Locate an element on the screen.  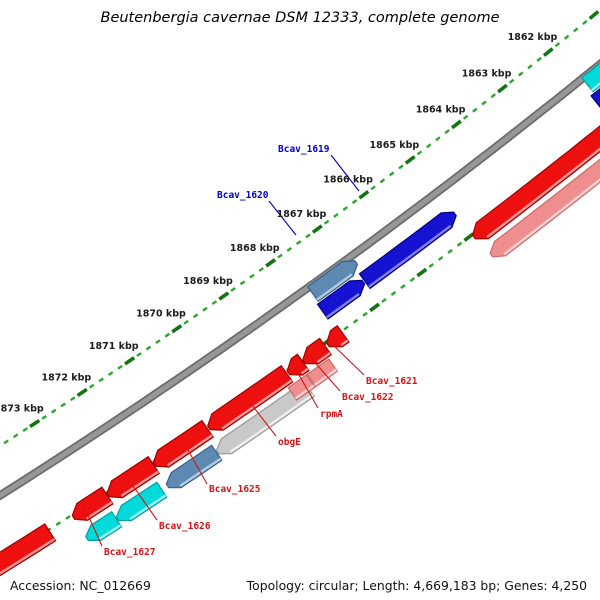
gene-cds-top-blue is located at coordinates (595, 73).